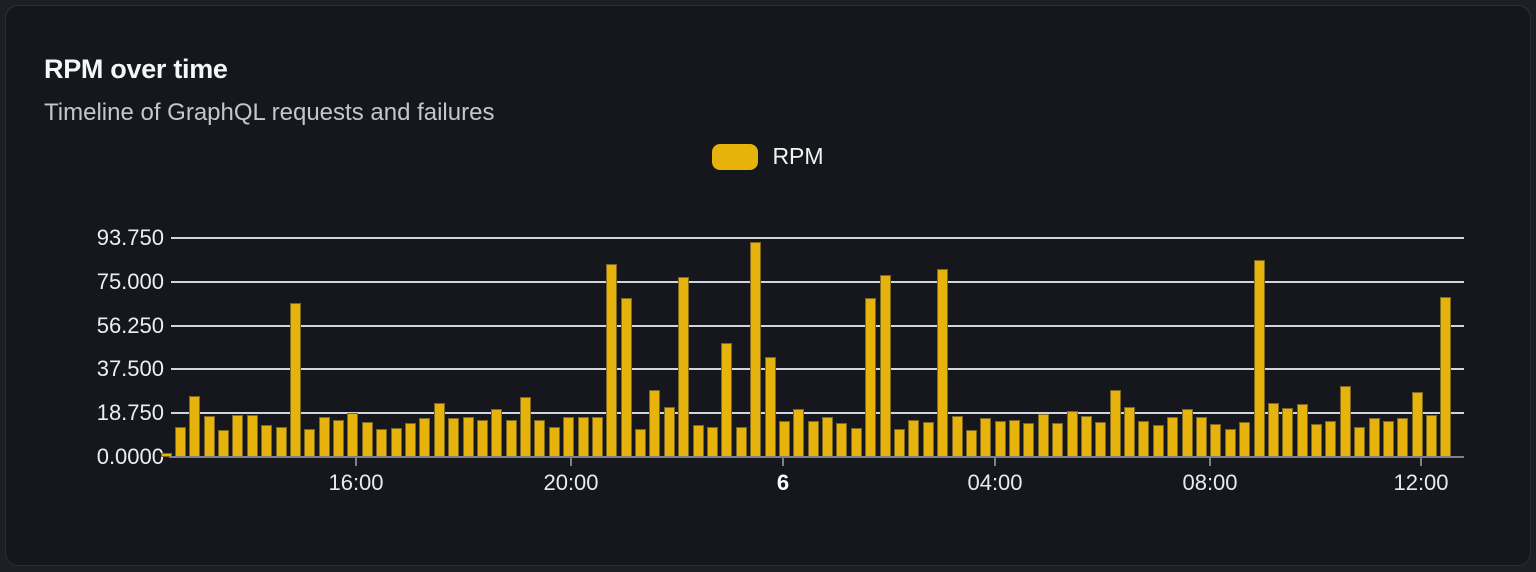 Image resolution: width=1536 pixels, height=572 pixels. What do you see at coordinates (130, 369) in the screenshot?
I see `y-axis-label: 37.500` at bounding box center [130, 369].